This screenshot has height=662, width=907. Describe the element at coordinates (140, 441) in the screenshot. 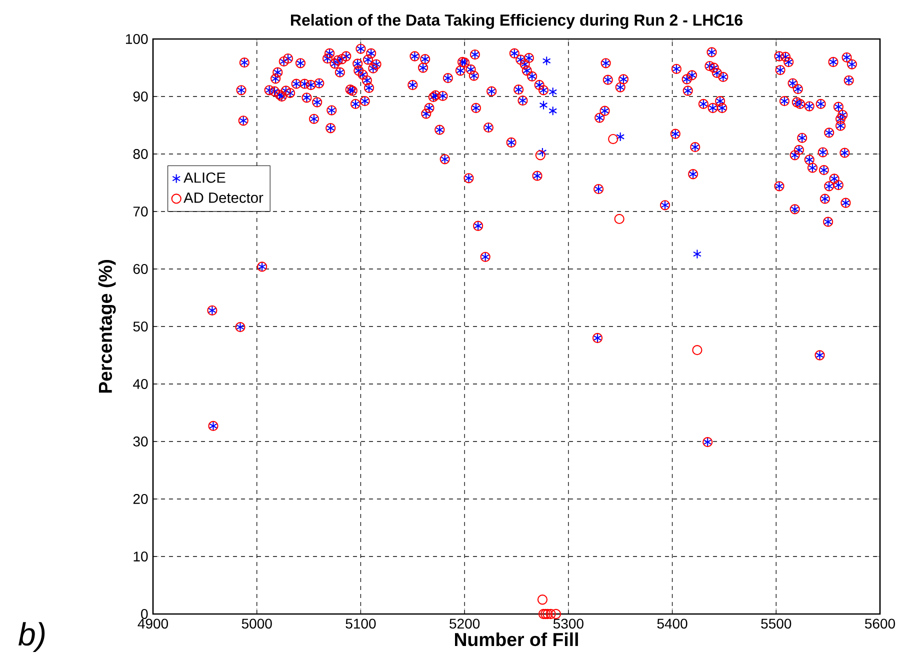

I see `y-tick-label: 30` at that location.